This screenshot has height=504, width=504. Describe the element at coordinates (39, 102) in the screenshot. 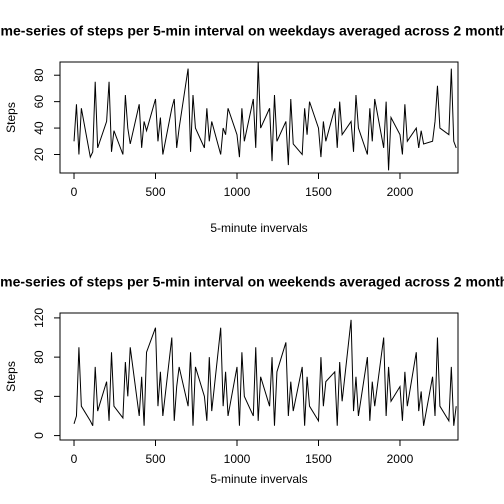

I see `y-tick-label: 60` at that location.